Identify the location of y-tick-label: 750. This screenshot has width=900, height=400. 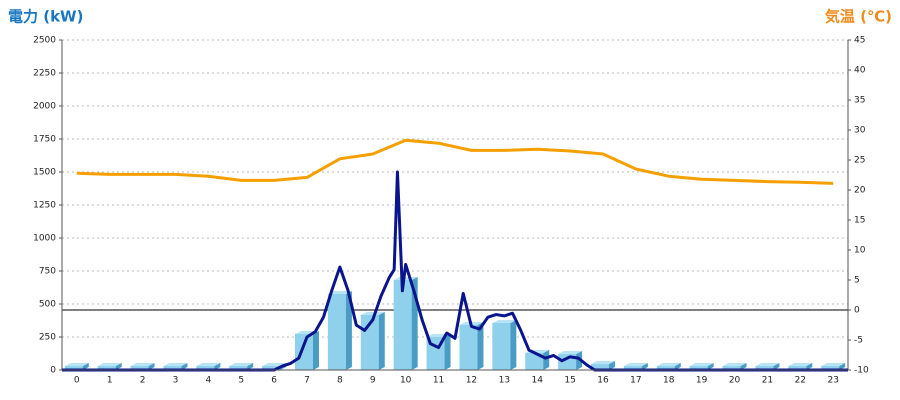
(47, 272).